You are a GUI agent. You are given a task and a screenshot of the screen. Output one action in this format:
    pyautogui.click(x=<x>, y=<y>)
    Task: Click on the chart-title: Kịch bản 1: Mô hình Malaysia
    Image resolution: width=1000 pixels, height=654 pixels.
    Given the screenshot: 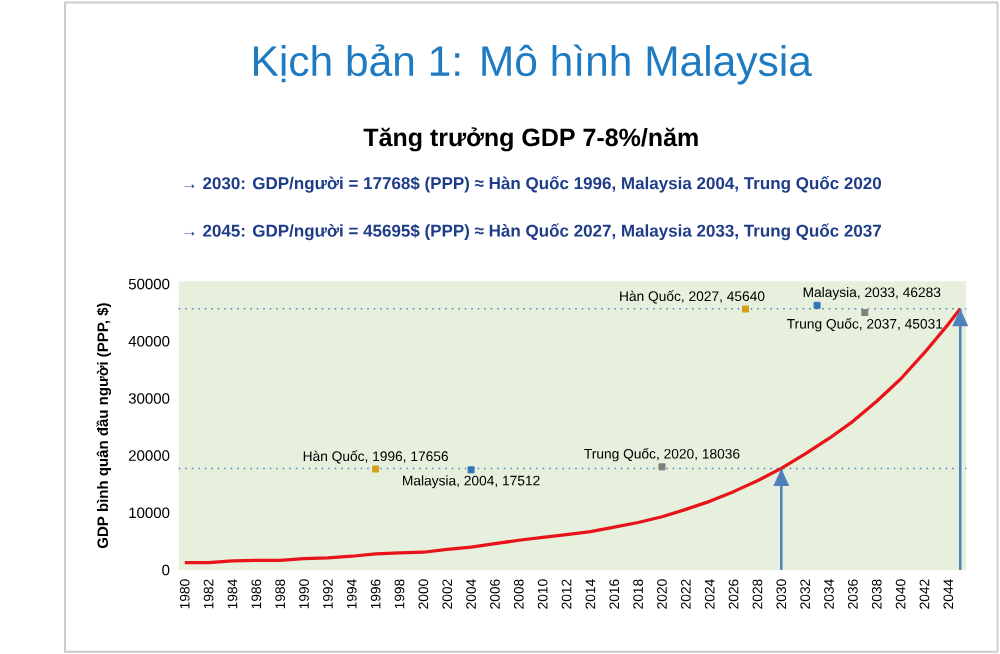 What is the action you would take?
    pyautogui.click(x=533, y=64)
    